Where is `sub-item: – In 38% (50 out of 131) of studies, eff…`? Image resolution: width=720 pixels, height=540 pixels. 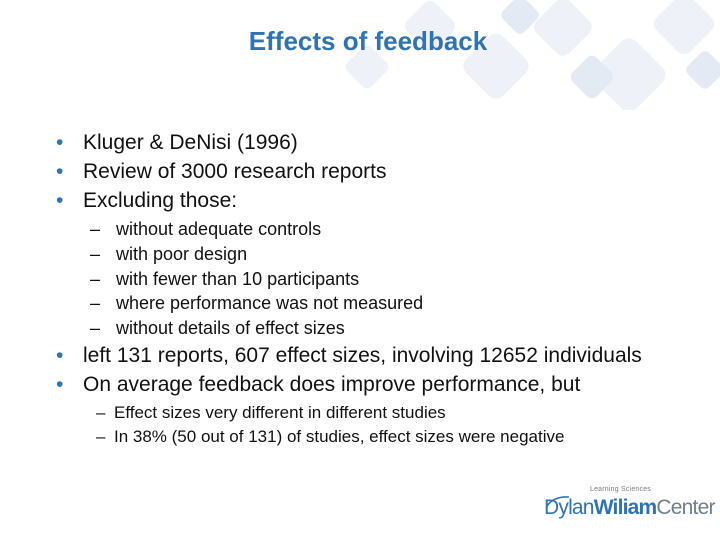 sub-item: – In 38% (50 out of 131) of studies, eff… is located at coordinates (376, 437).